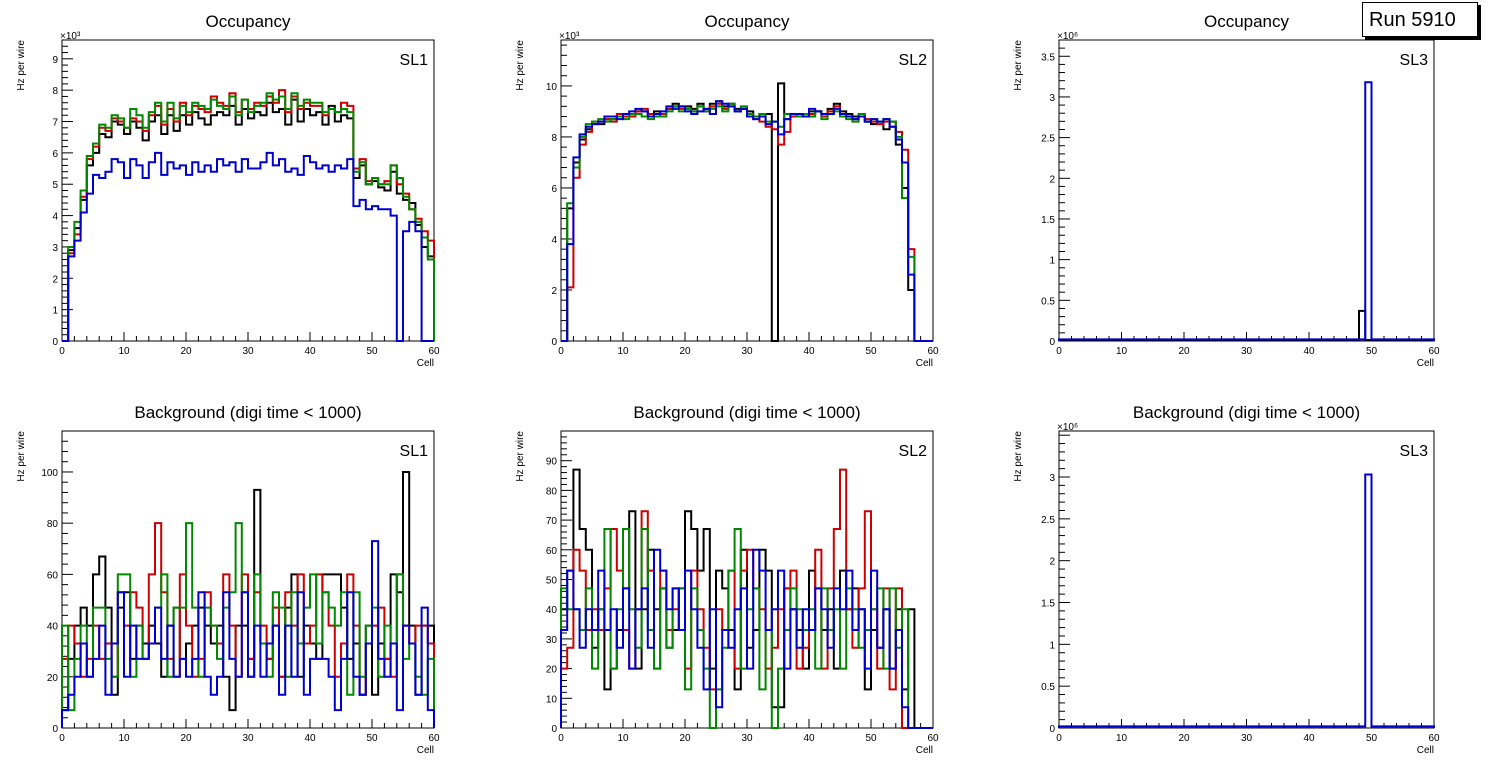 This screenshot has height=772, width=1496. I want to click on y-tick-label: 90, so click(552, 462).